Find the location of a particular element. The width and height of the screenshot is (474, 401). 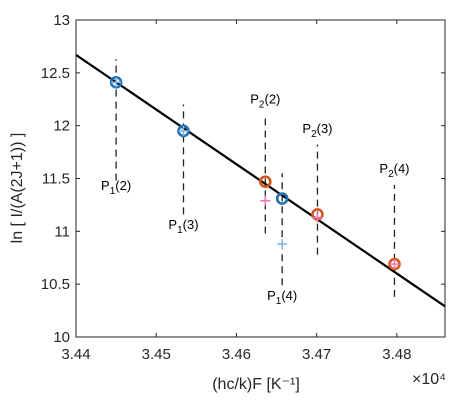

x-axis-exponent: ×10⁴ is located at coordinates (429, 379).